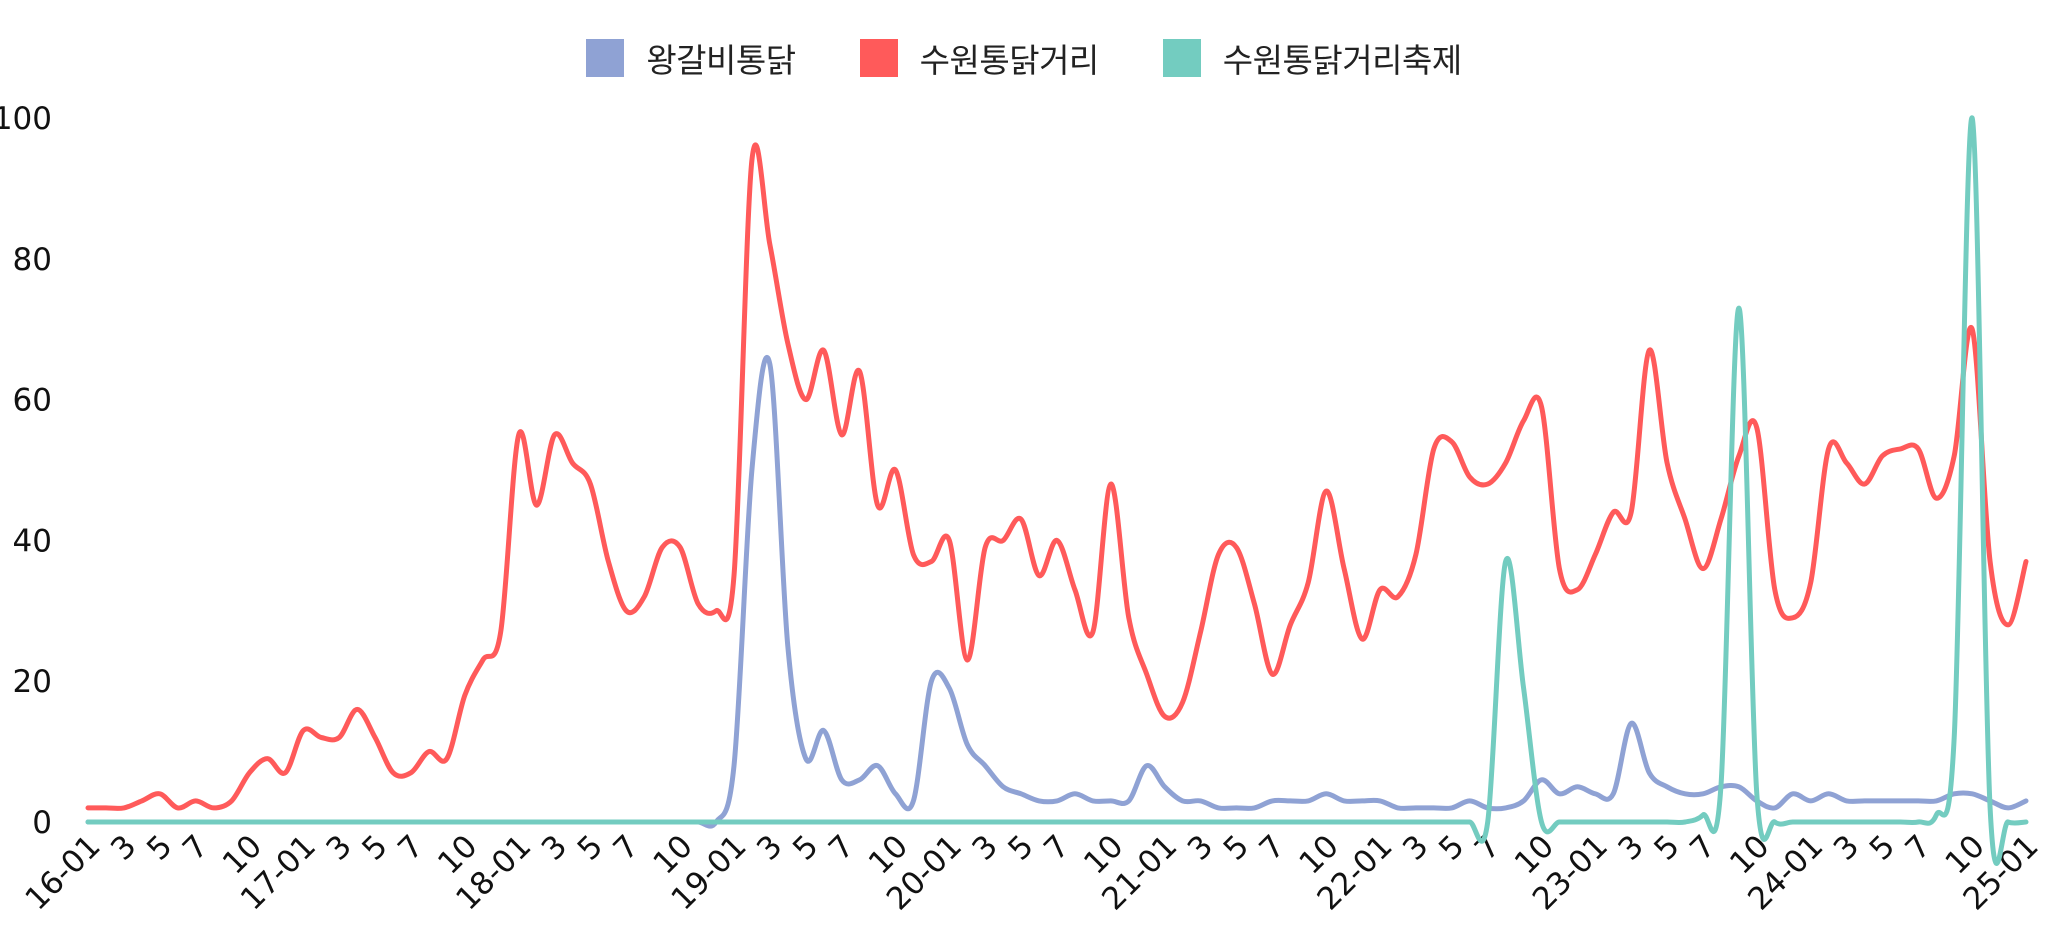  I want to click on legend-label: 수원통닭거리축제, so click(1342, 60).